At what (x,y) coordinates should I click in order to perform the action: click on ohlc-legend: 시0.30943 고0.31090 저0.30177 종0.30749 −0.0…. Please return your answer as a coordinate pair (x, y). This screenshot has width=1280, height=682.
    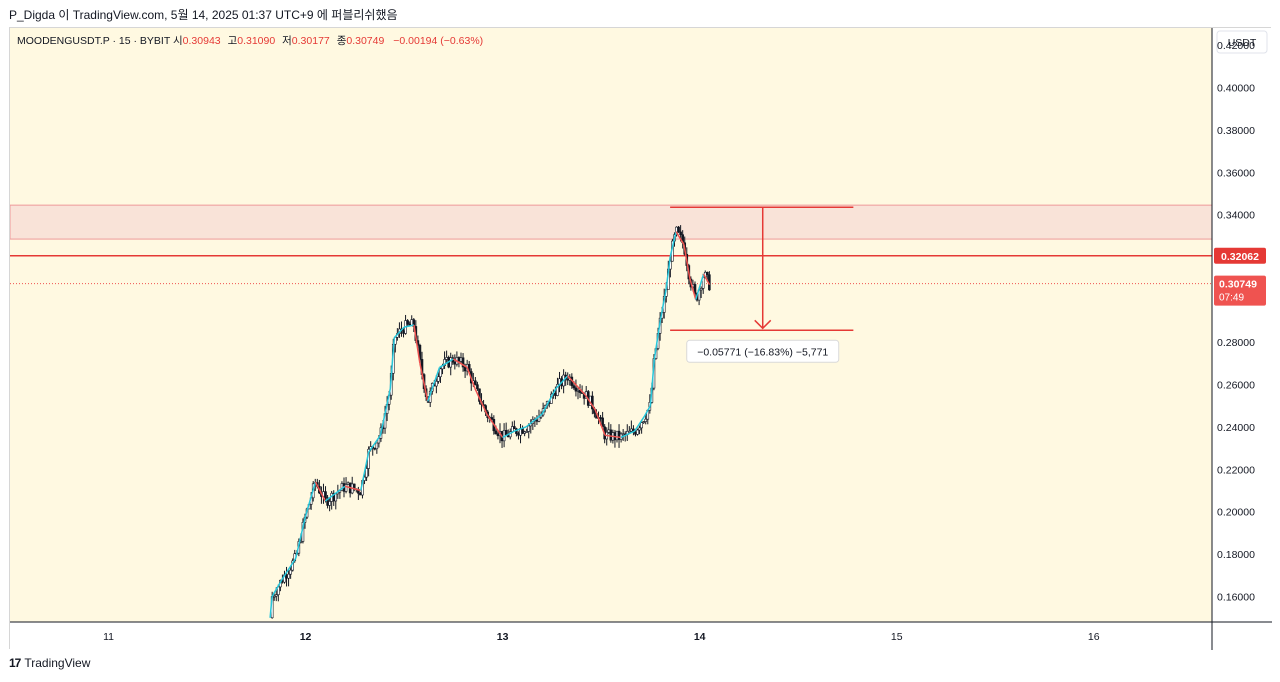
    Looking at the image, I should click on (328, 41).